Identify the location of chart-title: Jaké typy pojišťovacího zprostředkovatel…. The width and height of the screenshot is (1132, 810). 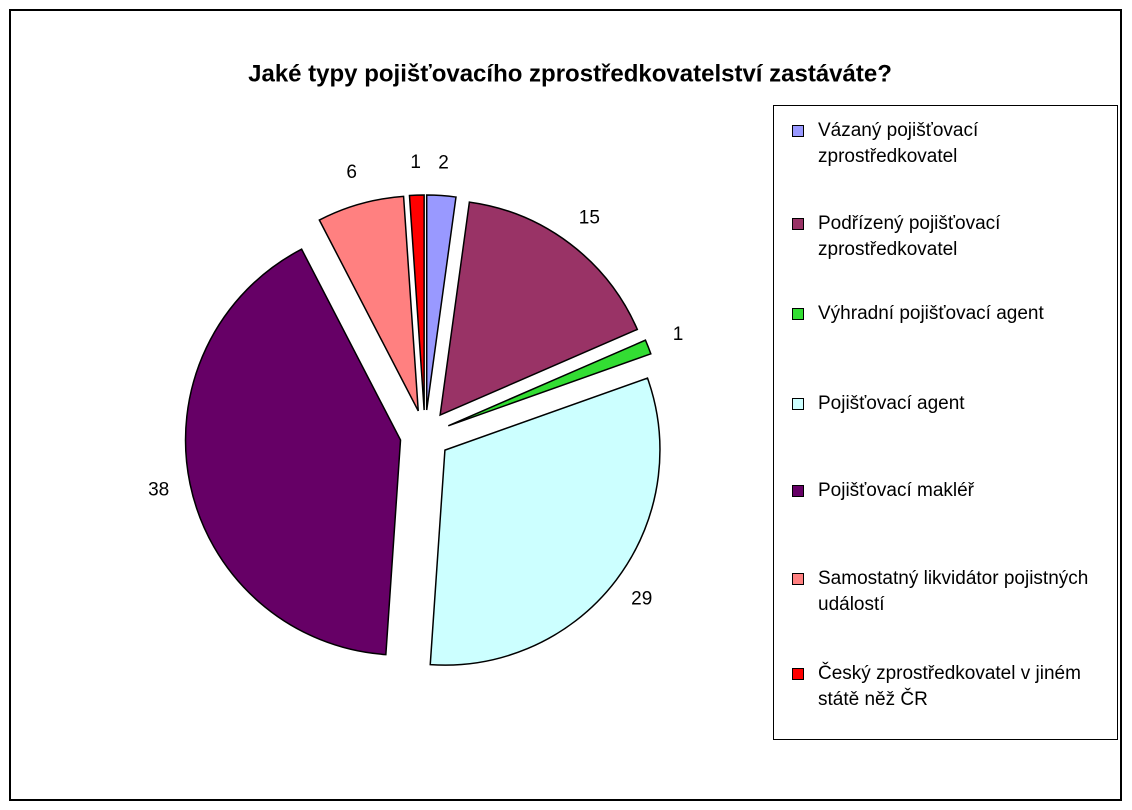
(570, 73).